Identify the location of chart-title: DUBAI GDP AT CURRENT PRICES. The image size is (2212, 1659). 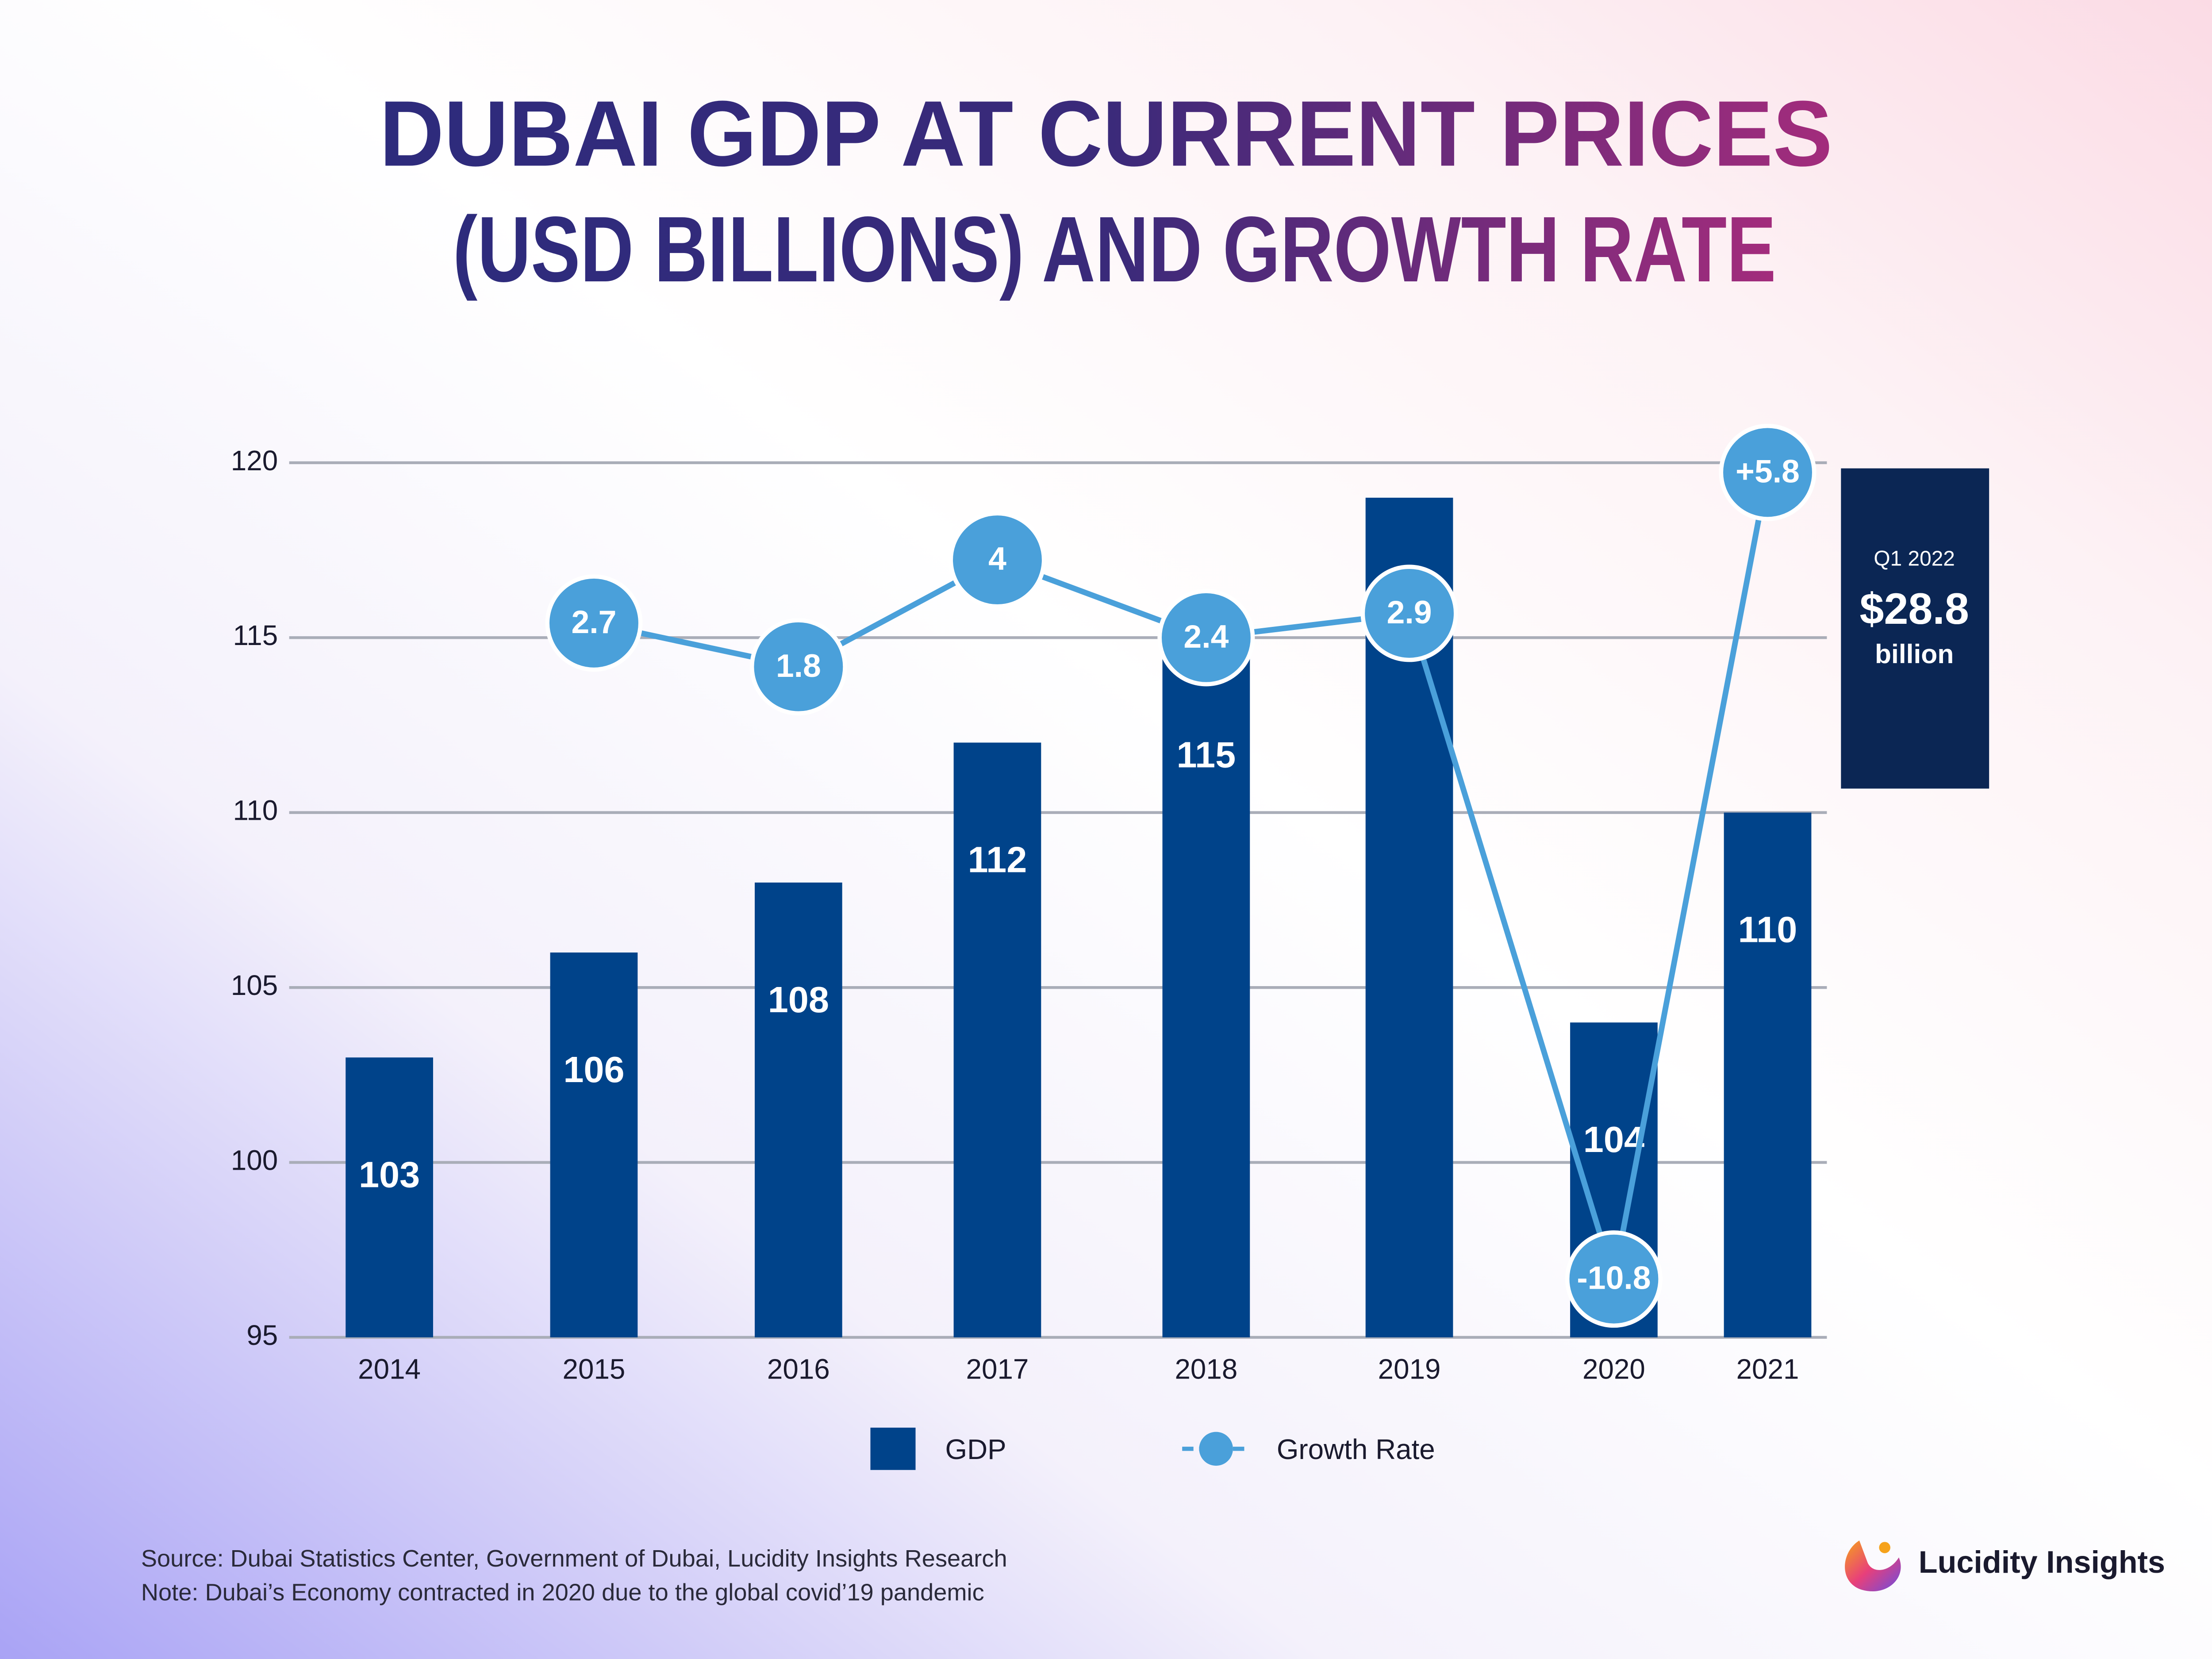
(1106, 133).